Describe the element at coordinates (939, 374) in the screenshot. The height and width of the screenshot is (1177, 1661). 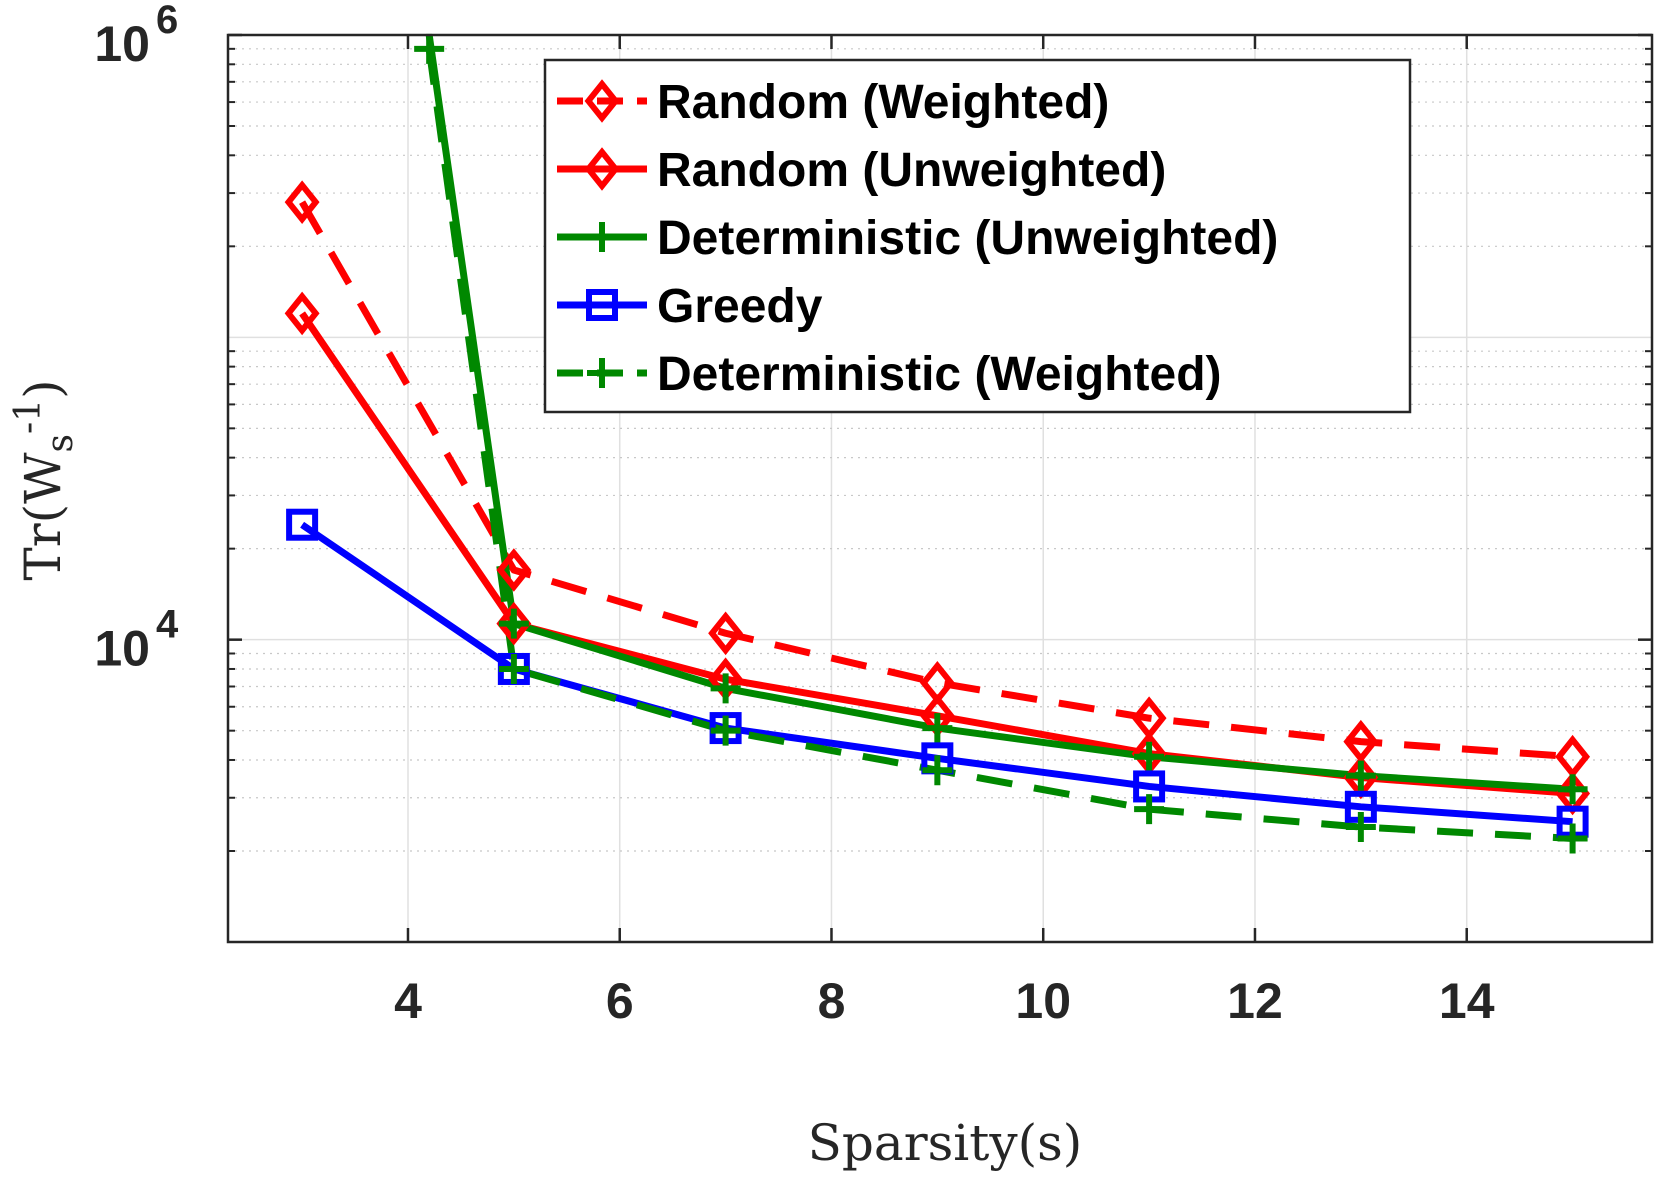
I see `legend-entry-4: Deterministic (Weighted)` at that location.